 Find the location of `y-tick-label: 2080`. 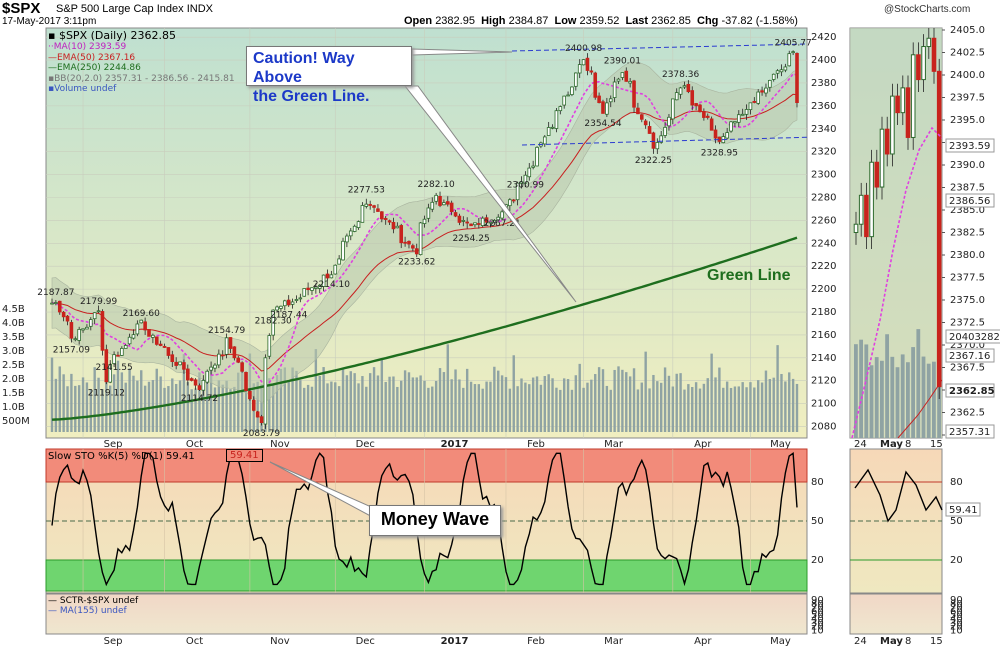

y-tick-label: 2080 is located at coordinates (823, 427).